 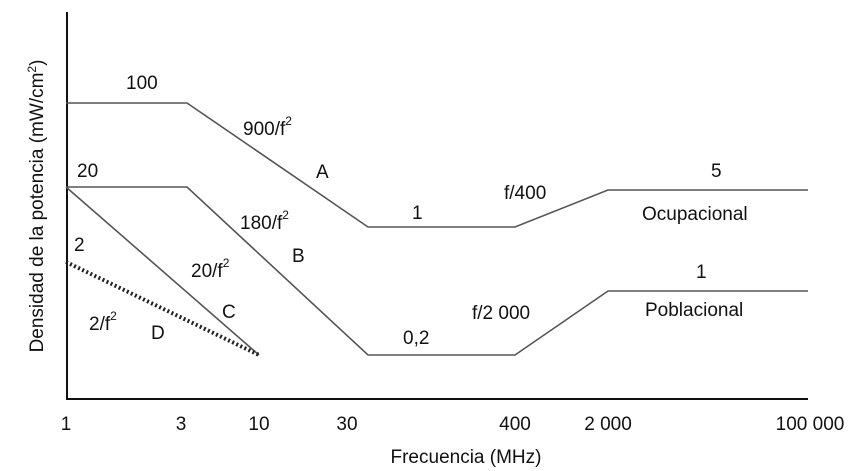 I want to click on annotation-20-f2-sup: 2, so click(x=226, y=263).